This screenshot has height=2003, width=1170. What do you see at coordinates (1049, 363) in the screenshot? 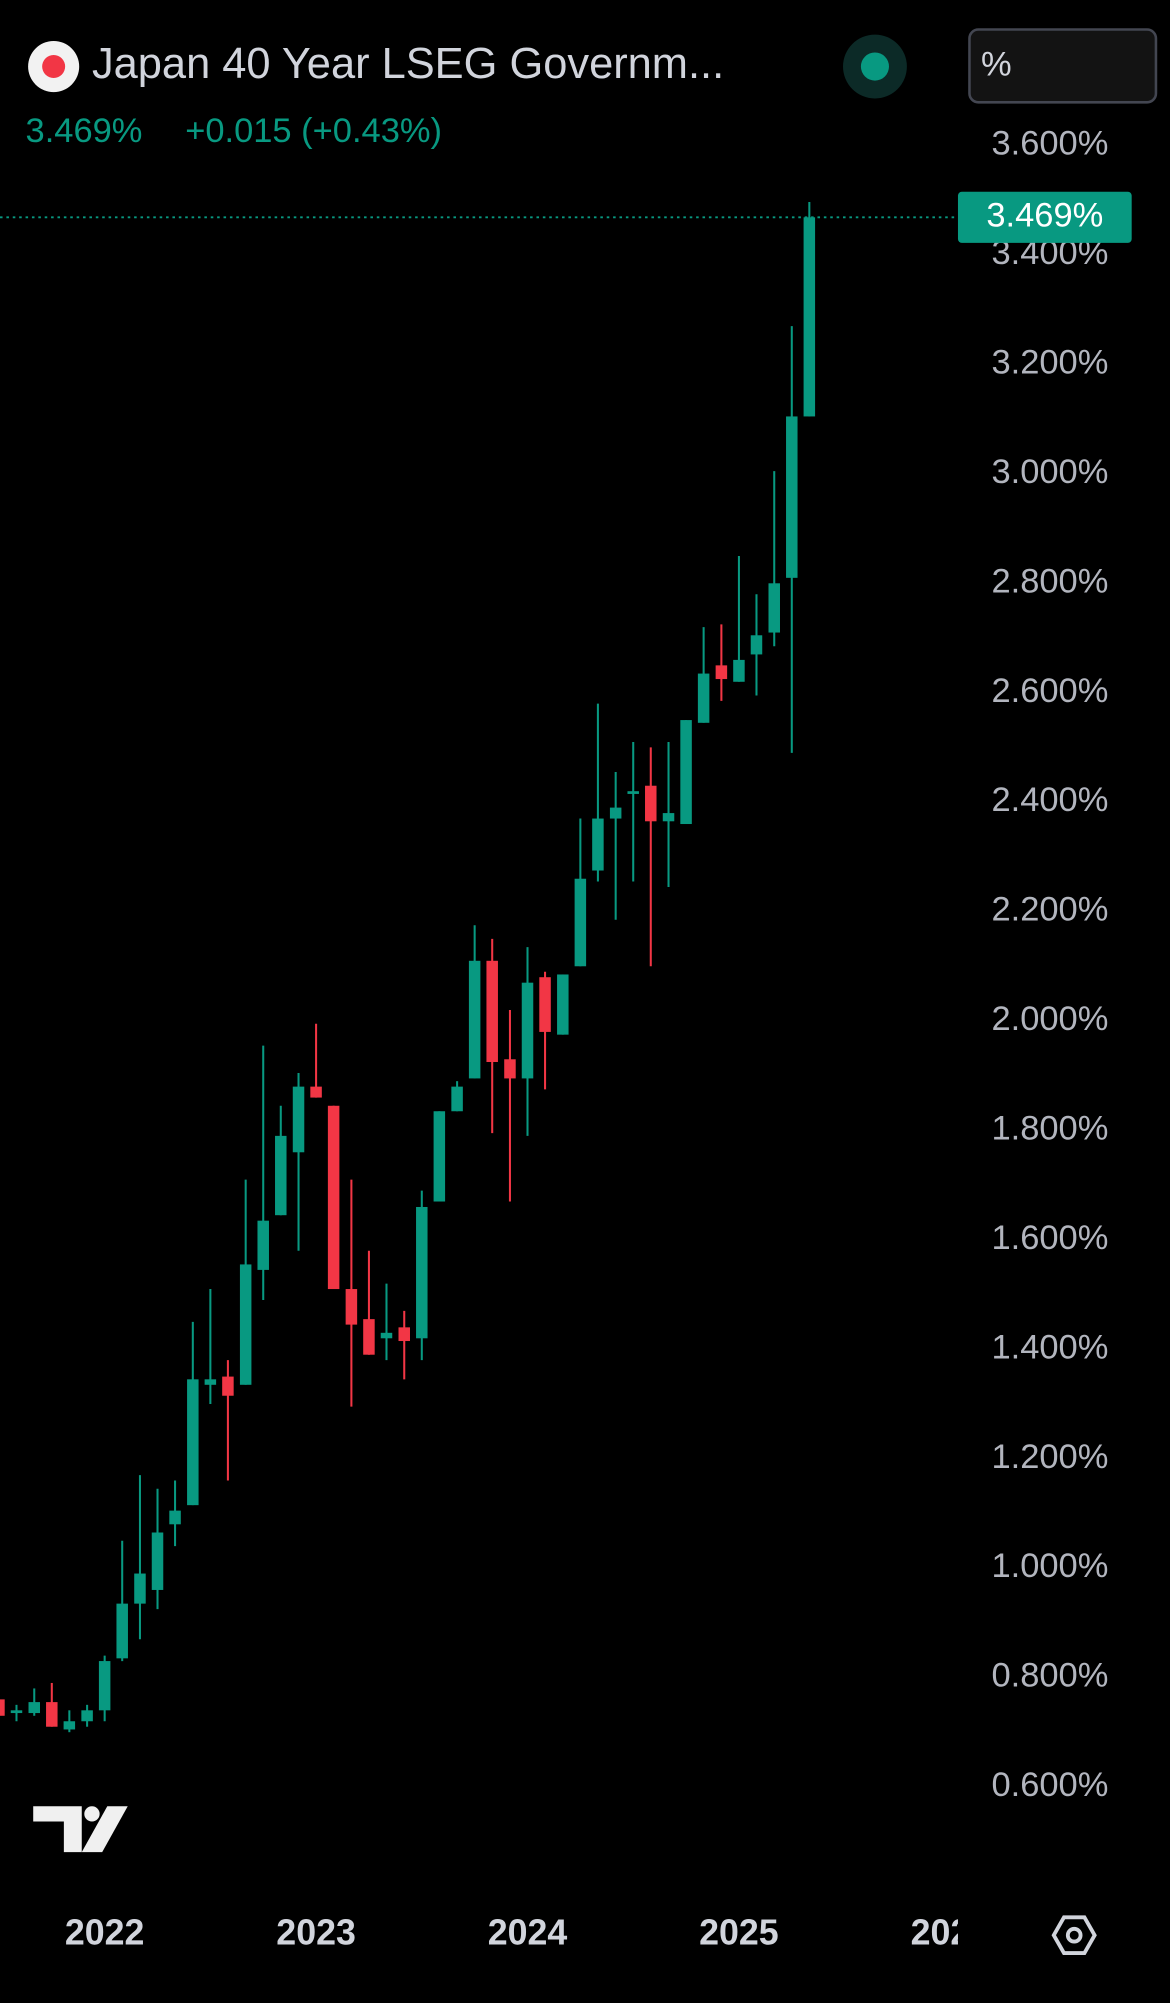
I see `y-tick-label: 3.200%` at bounding box center [1049, 363].